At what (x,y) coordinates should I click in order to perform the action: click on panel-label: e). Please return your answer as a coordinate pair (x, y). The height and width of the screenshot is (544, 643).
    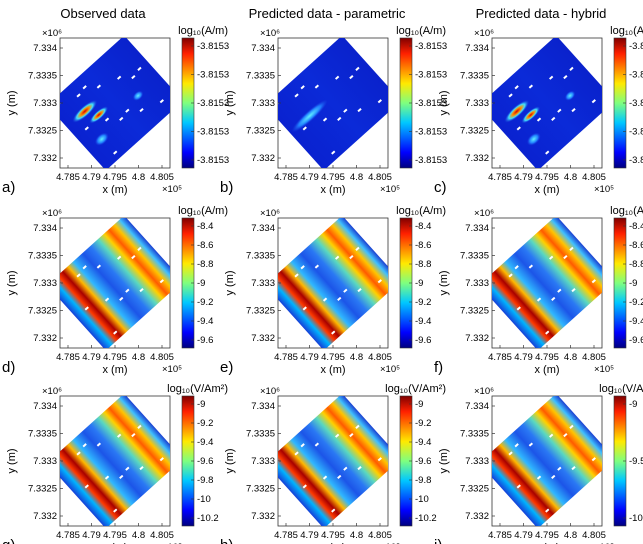
    Looking at the image, I should click on (226, 367).